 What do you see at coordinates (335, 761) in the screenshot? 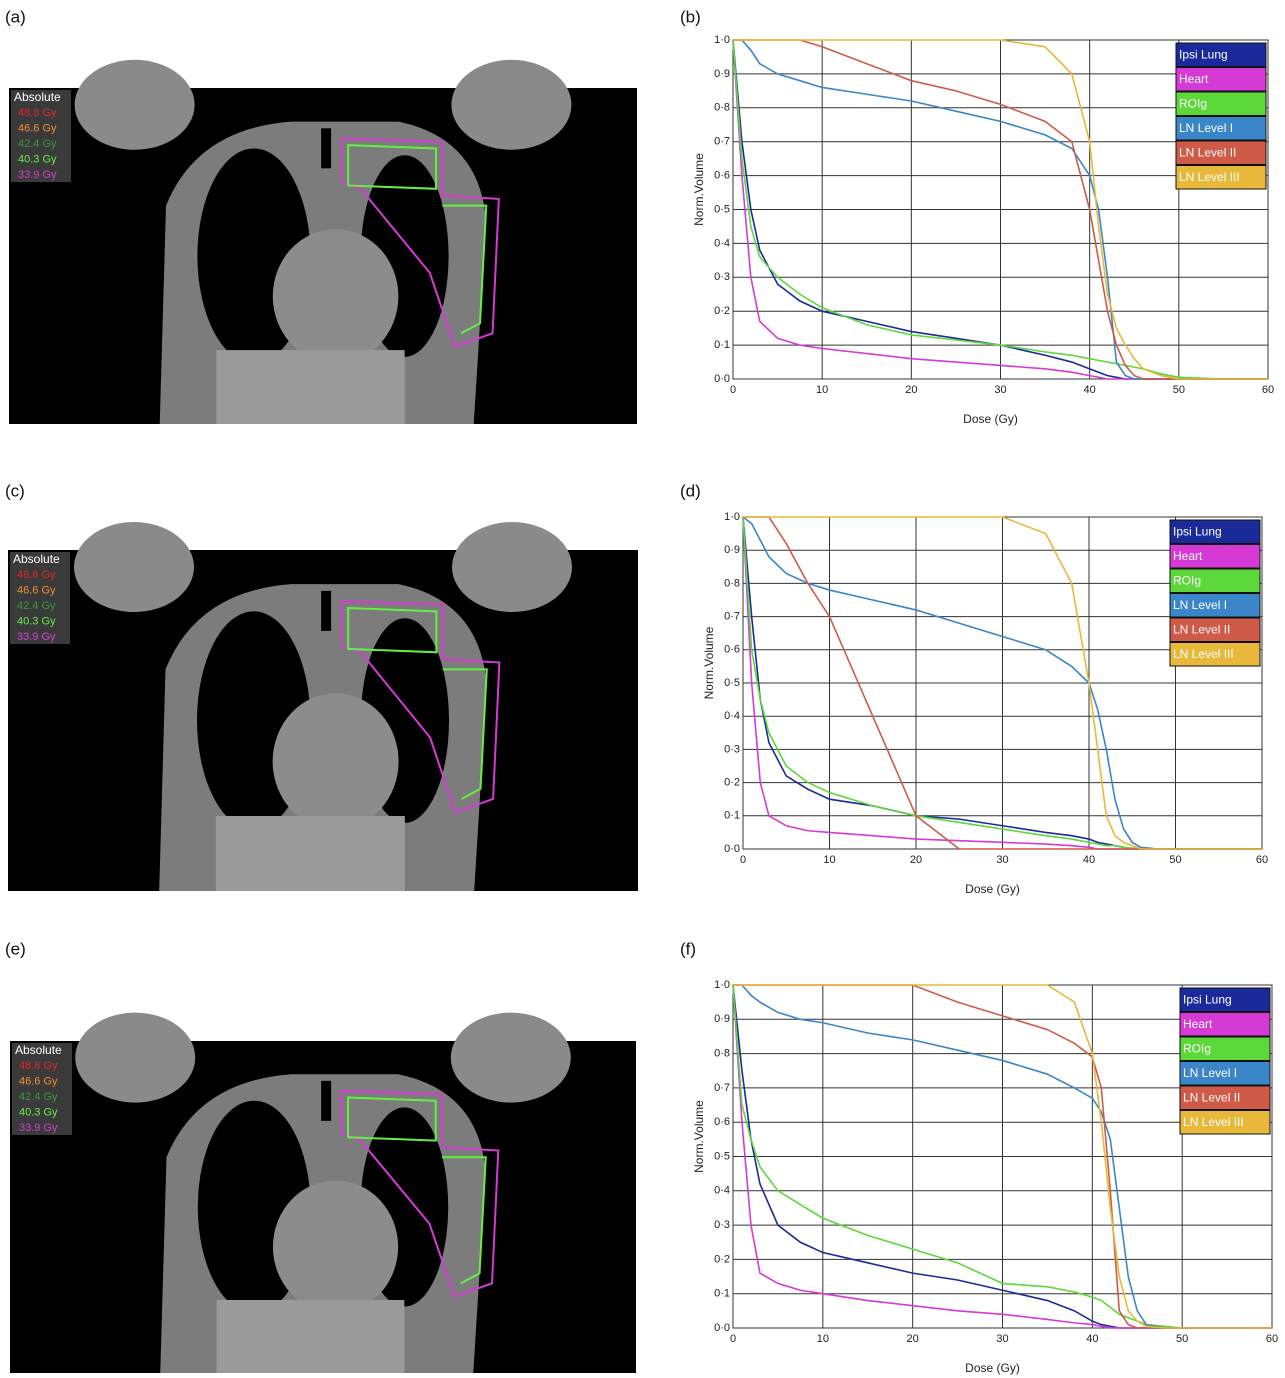
I see `heart` at bounding box center [335, 761].